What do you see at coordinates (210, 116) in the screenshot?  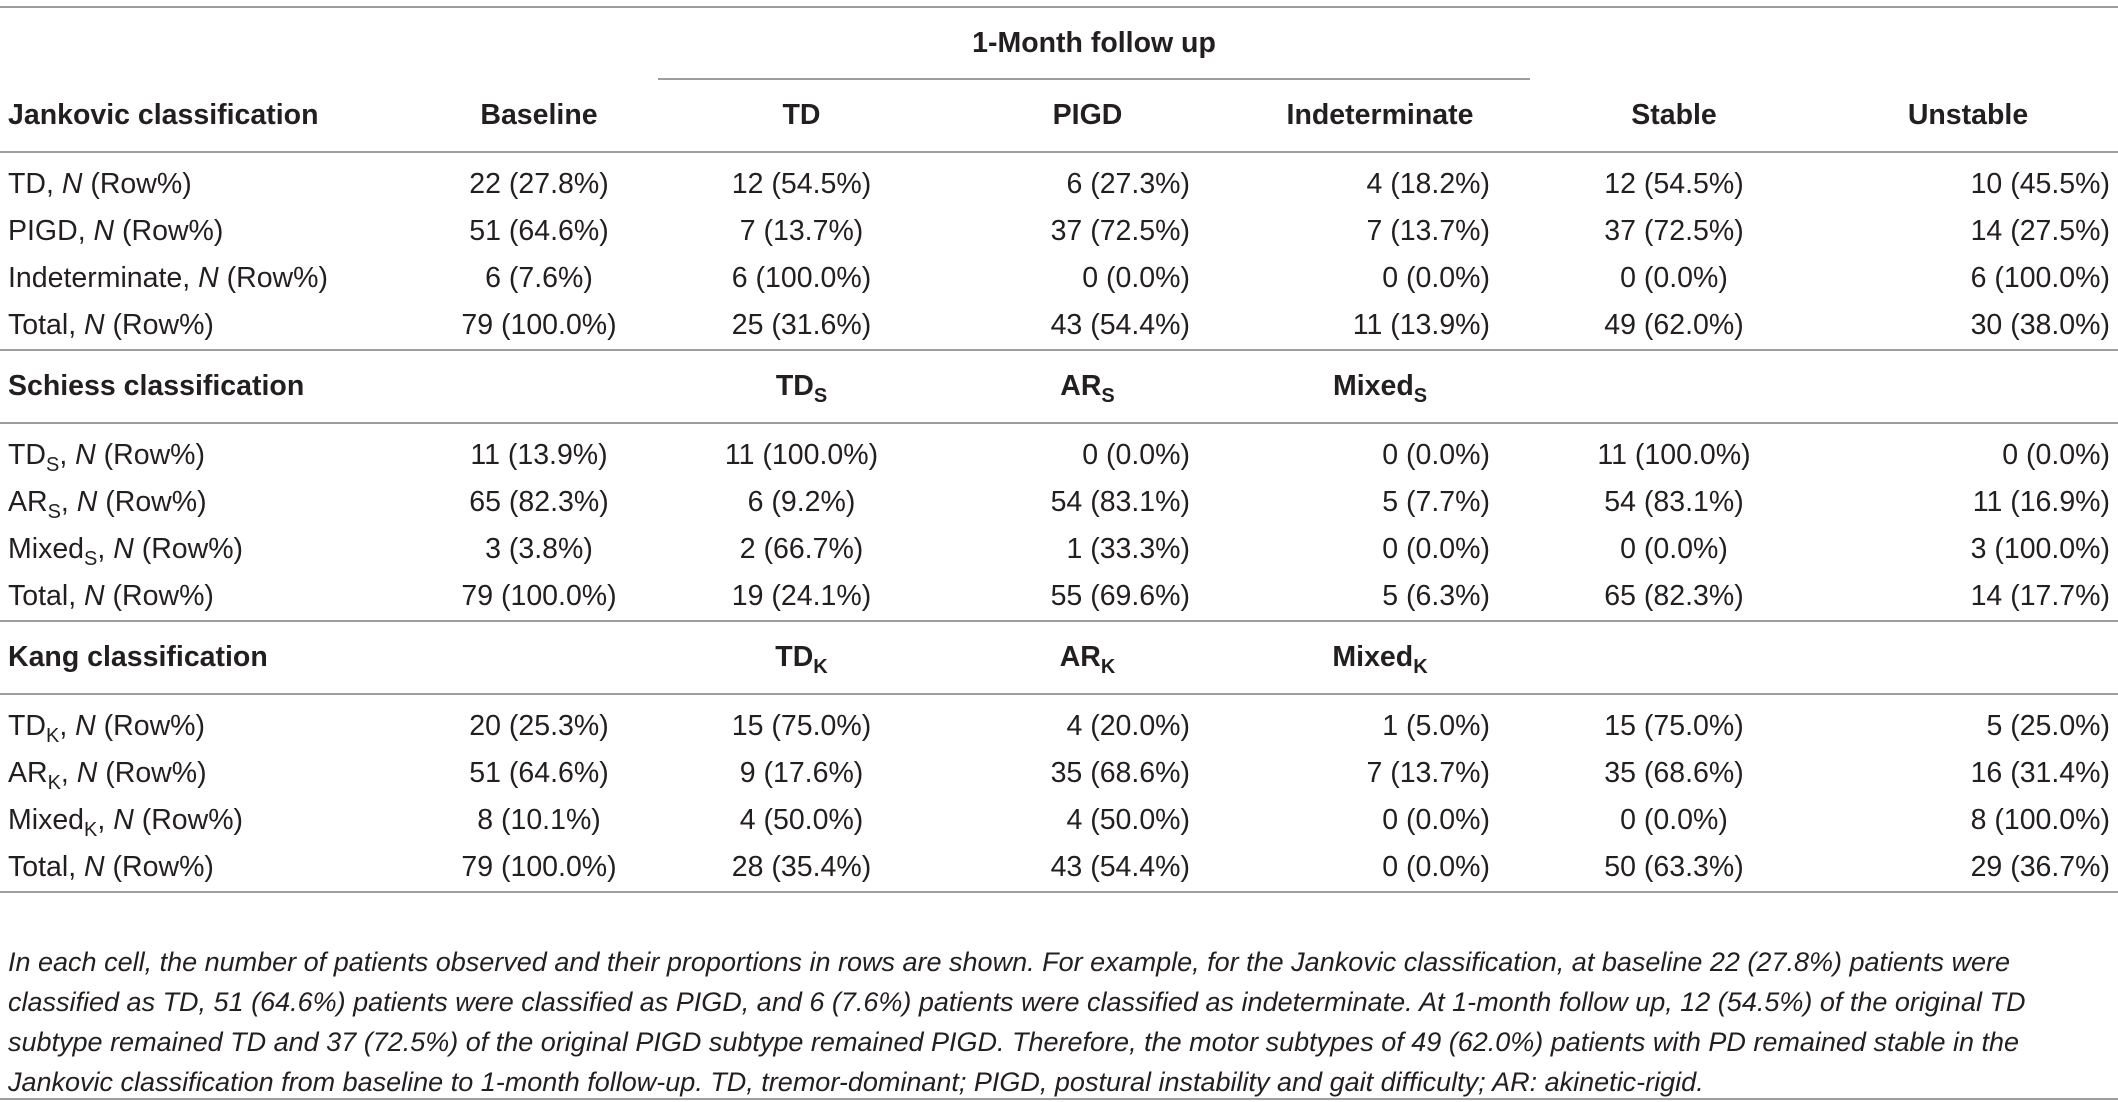 I see `section-title: Jankovic classification` at bounding box center [210, 116].